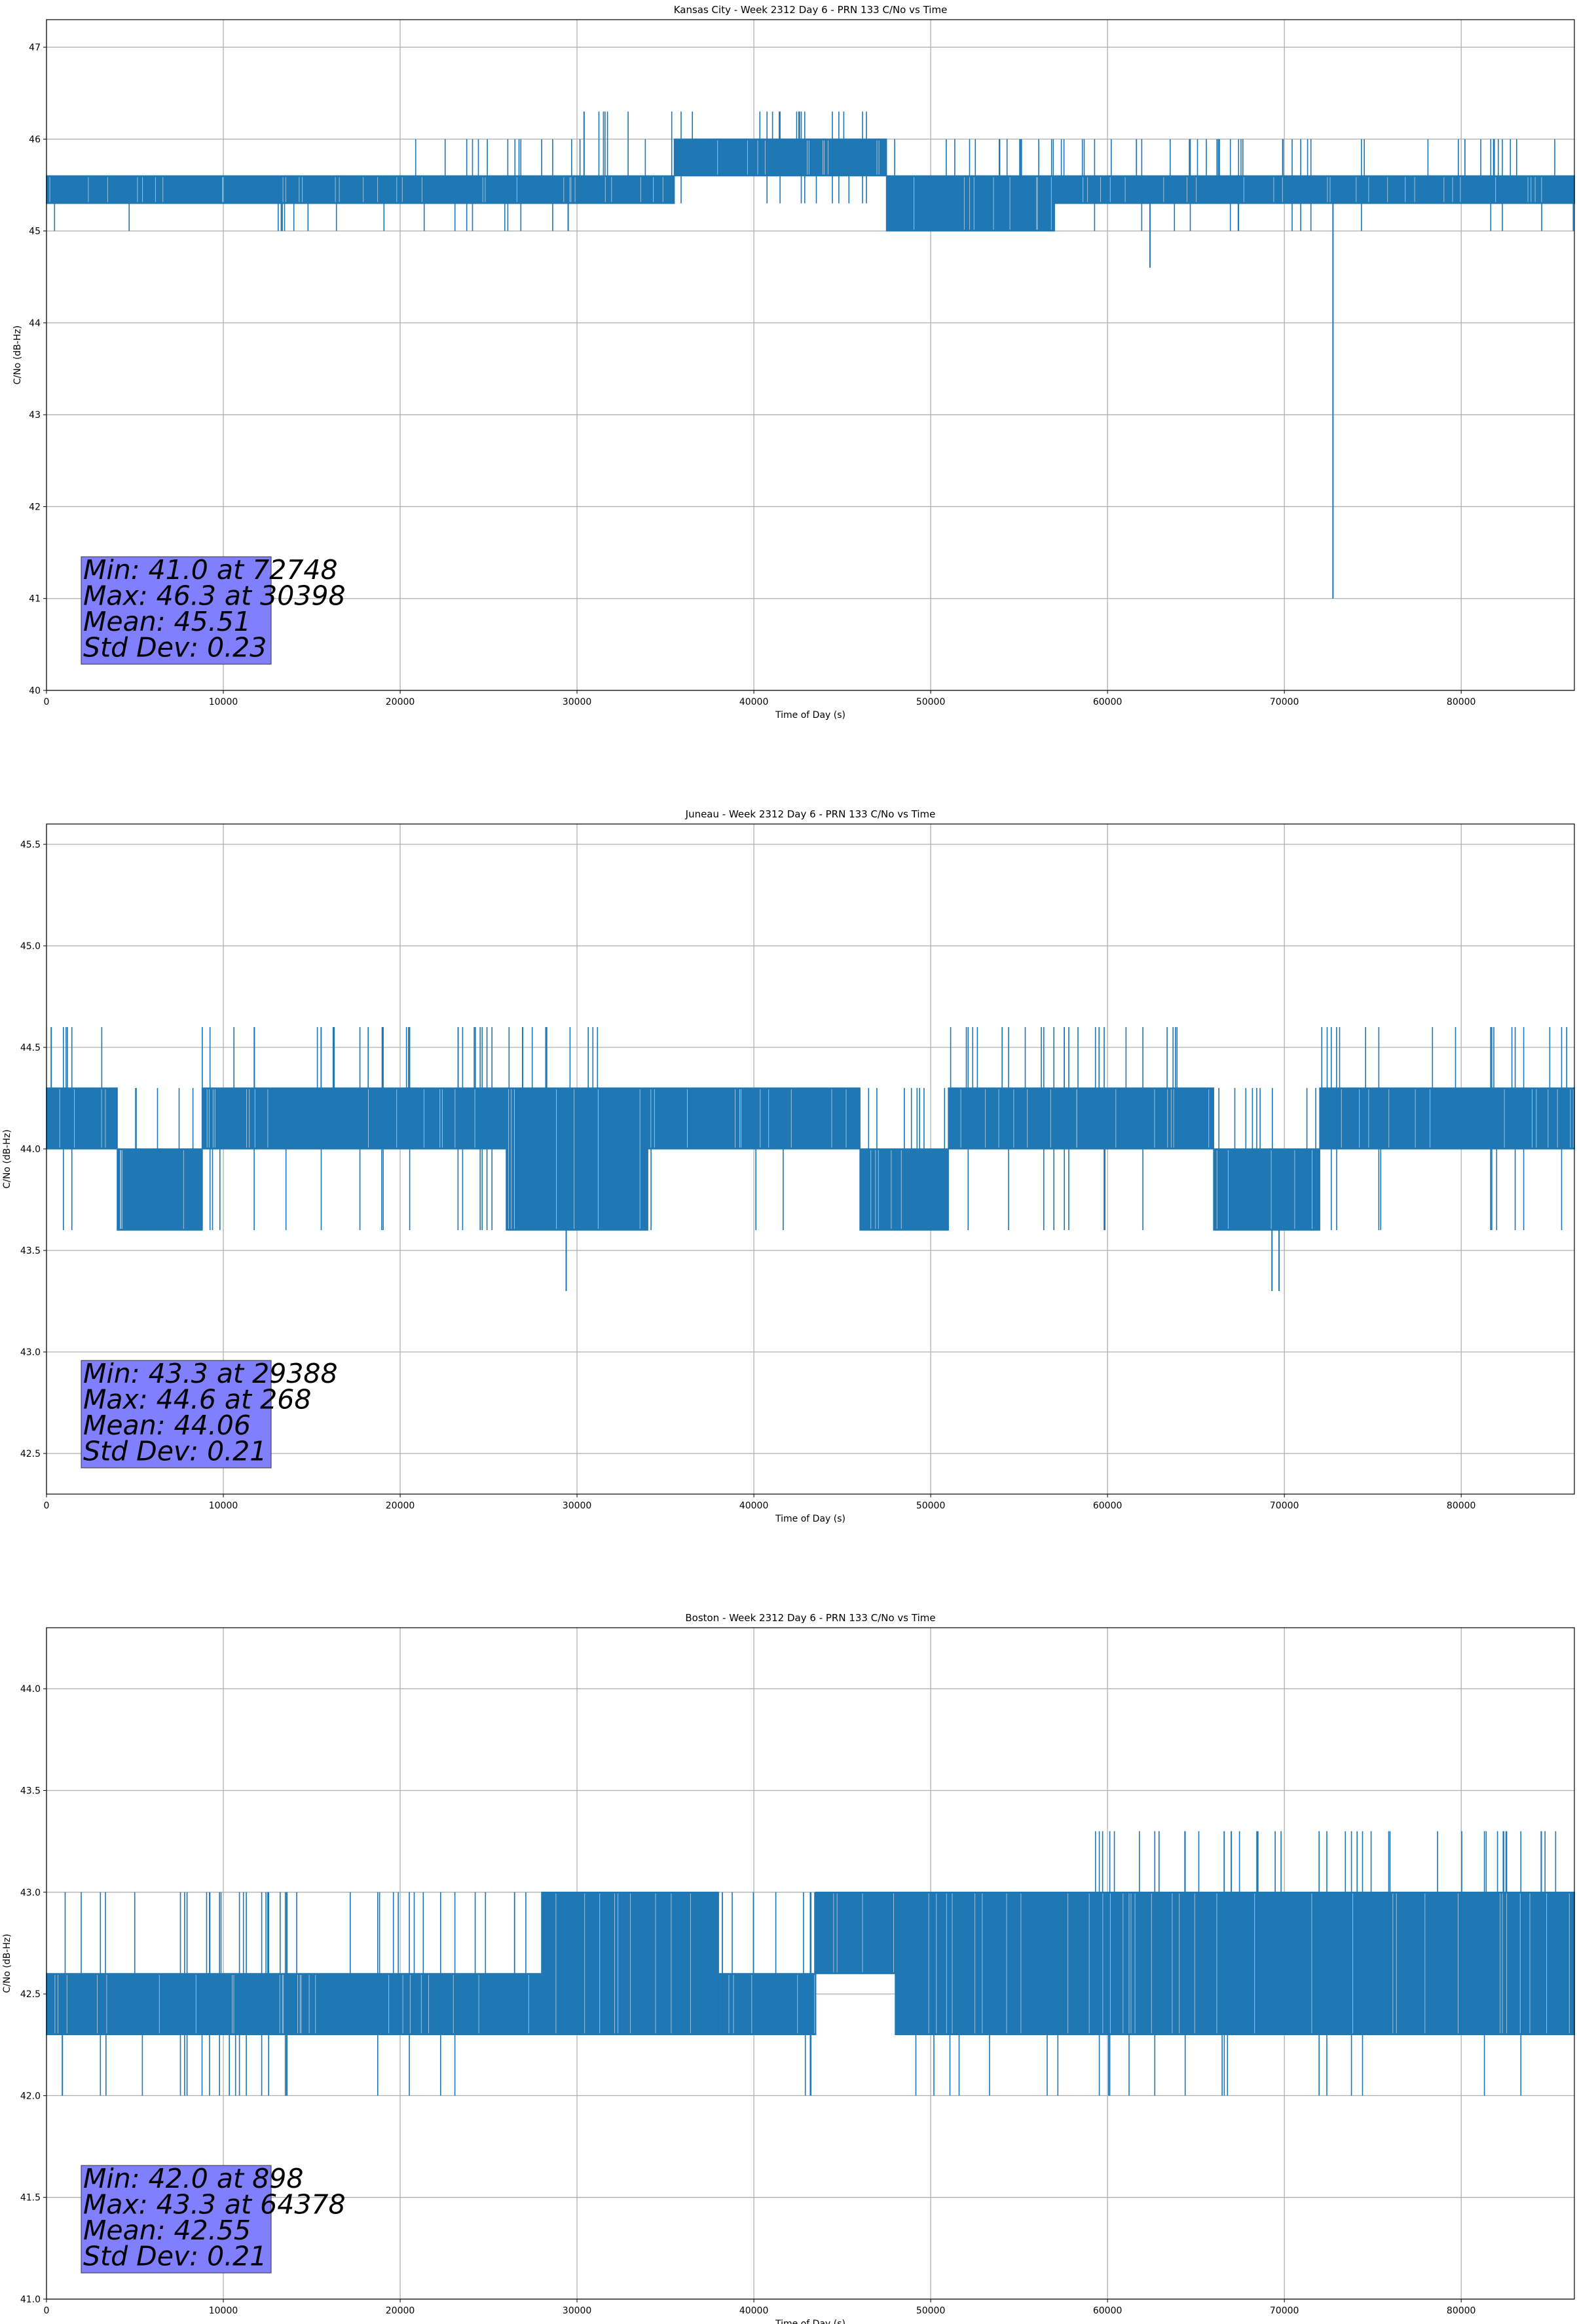 The height and width of the screenshot is (2324, 1577). Describe the element at coordinates (30, 2300) in the screenshot. I see `y-tick-label: 41.0` at that location.